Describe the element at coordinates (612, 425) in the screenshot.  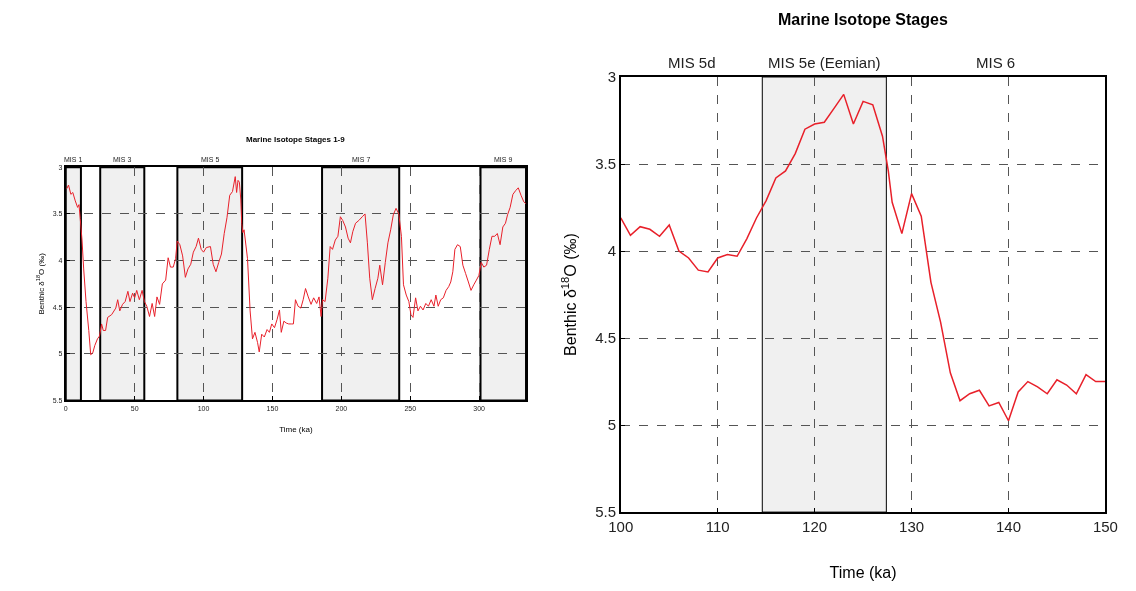
I see `y-tick-label: 5` at that location.